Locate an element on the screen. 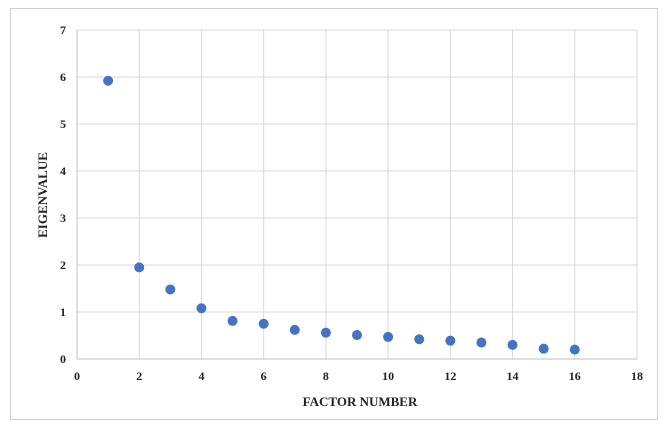 This screenshot has width=665, height=427. x-tick-label: 4 is located at coordinates (201, 376).